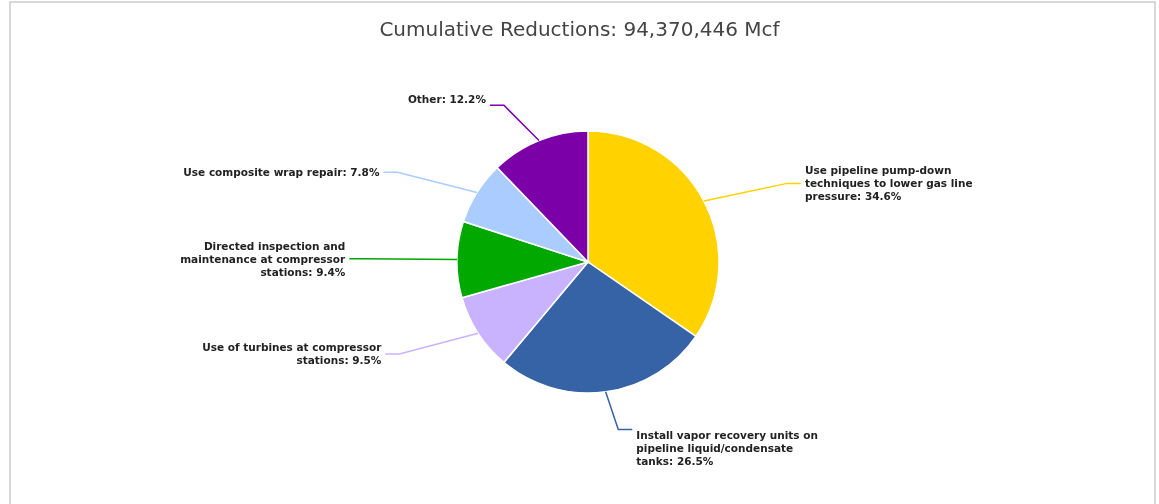 This screenshot has height=504, width=1159. Describe the element at coordinates (888, 183) in the screenshot. I see `slice-label: Use pipeline pump-down techniques to lower gas line pressure: 34.6%` at that location.